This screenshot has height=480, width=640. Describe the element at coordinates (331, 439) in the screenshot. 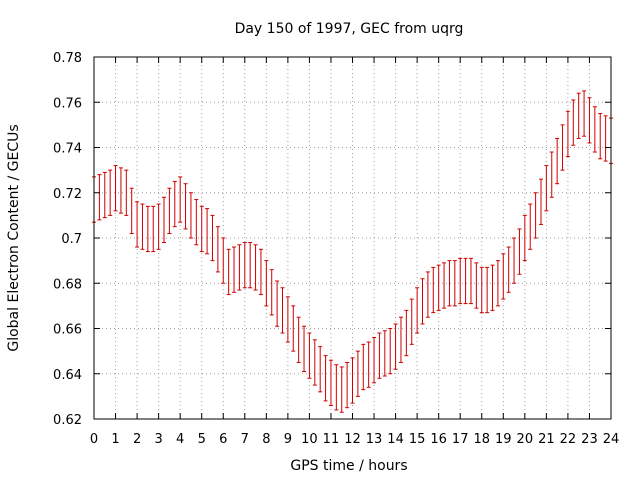

I see `x-tick-label: 11` at that location.